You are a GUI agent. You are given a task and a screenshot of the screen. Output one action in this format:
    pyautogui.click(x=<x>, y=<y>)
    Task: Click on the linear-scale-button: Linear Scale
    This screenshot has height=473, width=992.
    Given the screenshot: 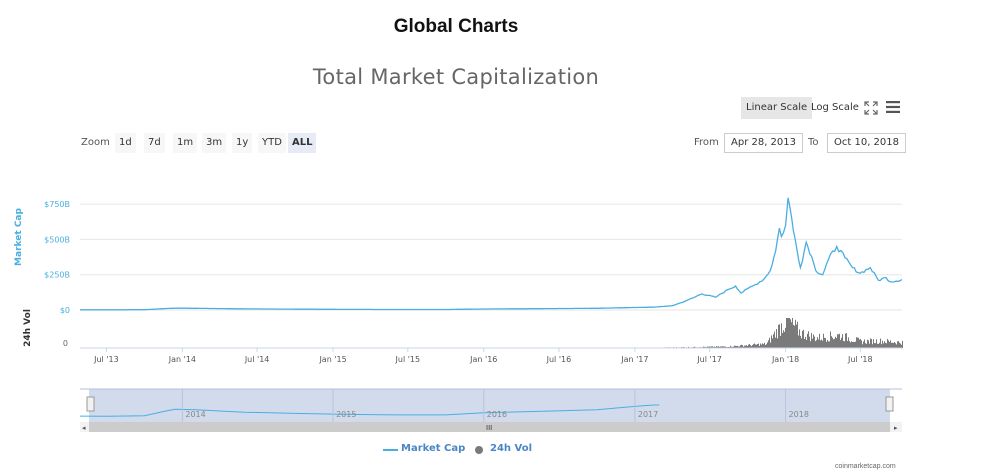 What is the action you would take?
    pyautogui.click(x=777, y=108)
    